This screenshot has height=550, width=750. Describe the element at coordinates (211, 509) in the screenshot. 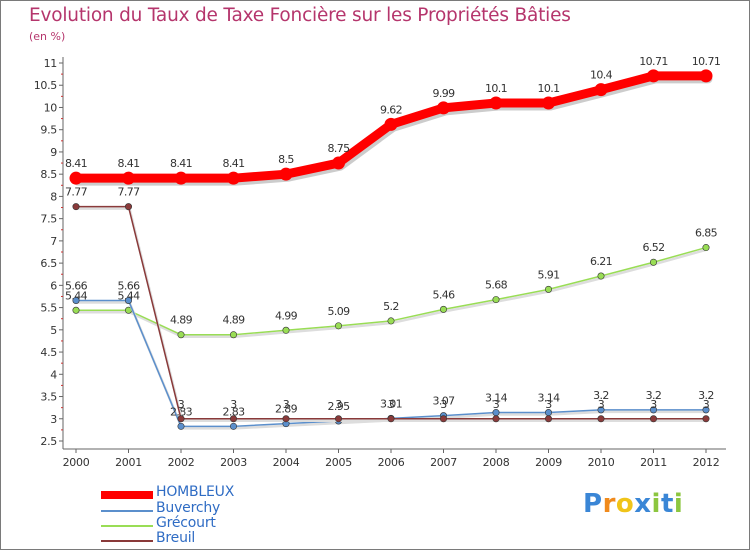

I see `legend-item: Buverchy` at that location.